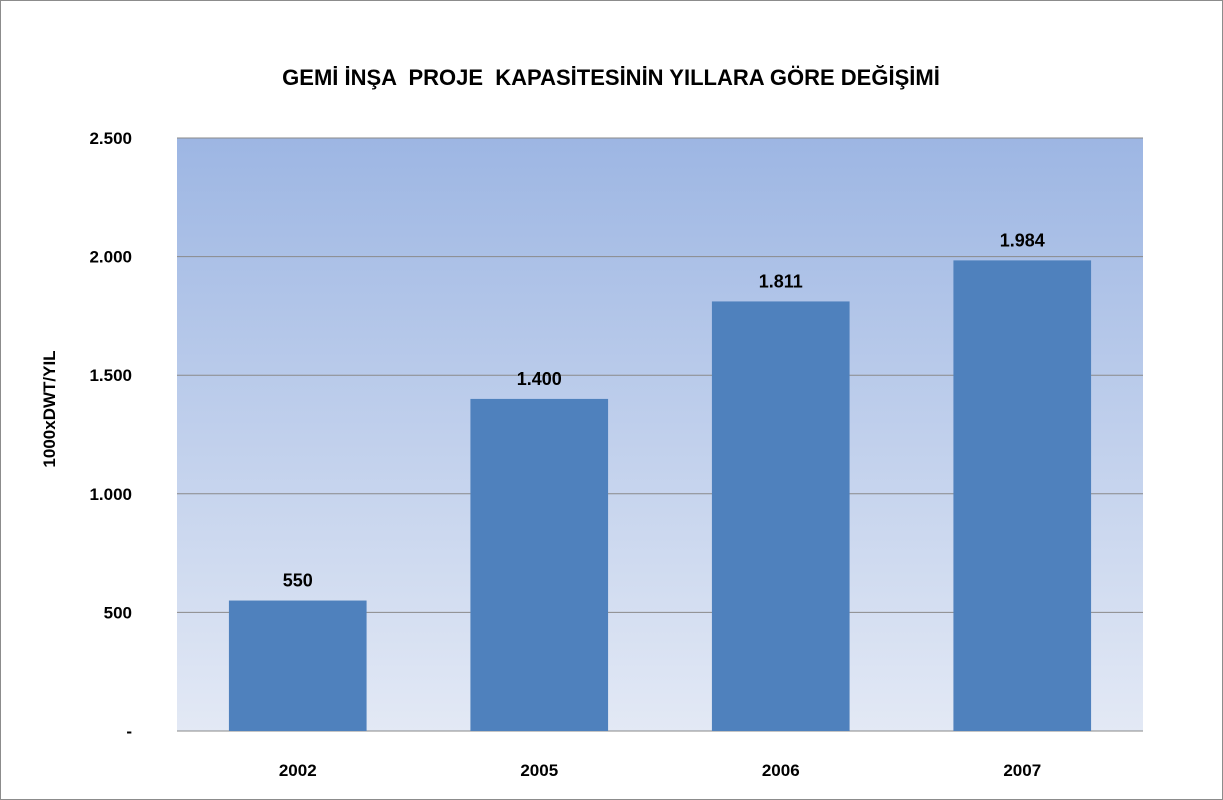 Image resolution: width=1223 pixels, height=800 pixels. What do you see at coordinates (539, 379) in the screenshot?
I see `data-label-2005: 1.400` at bounding box center [539, 379].